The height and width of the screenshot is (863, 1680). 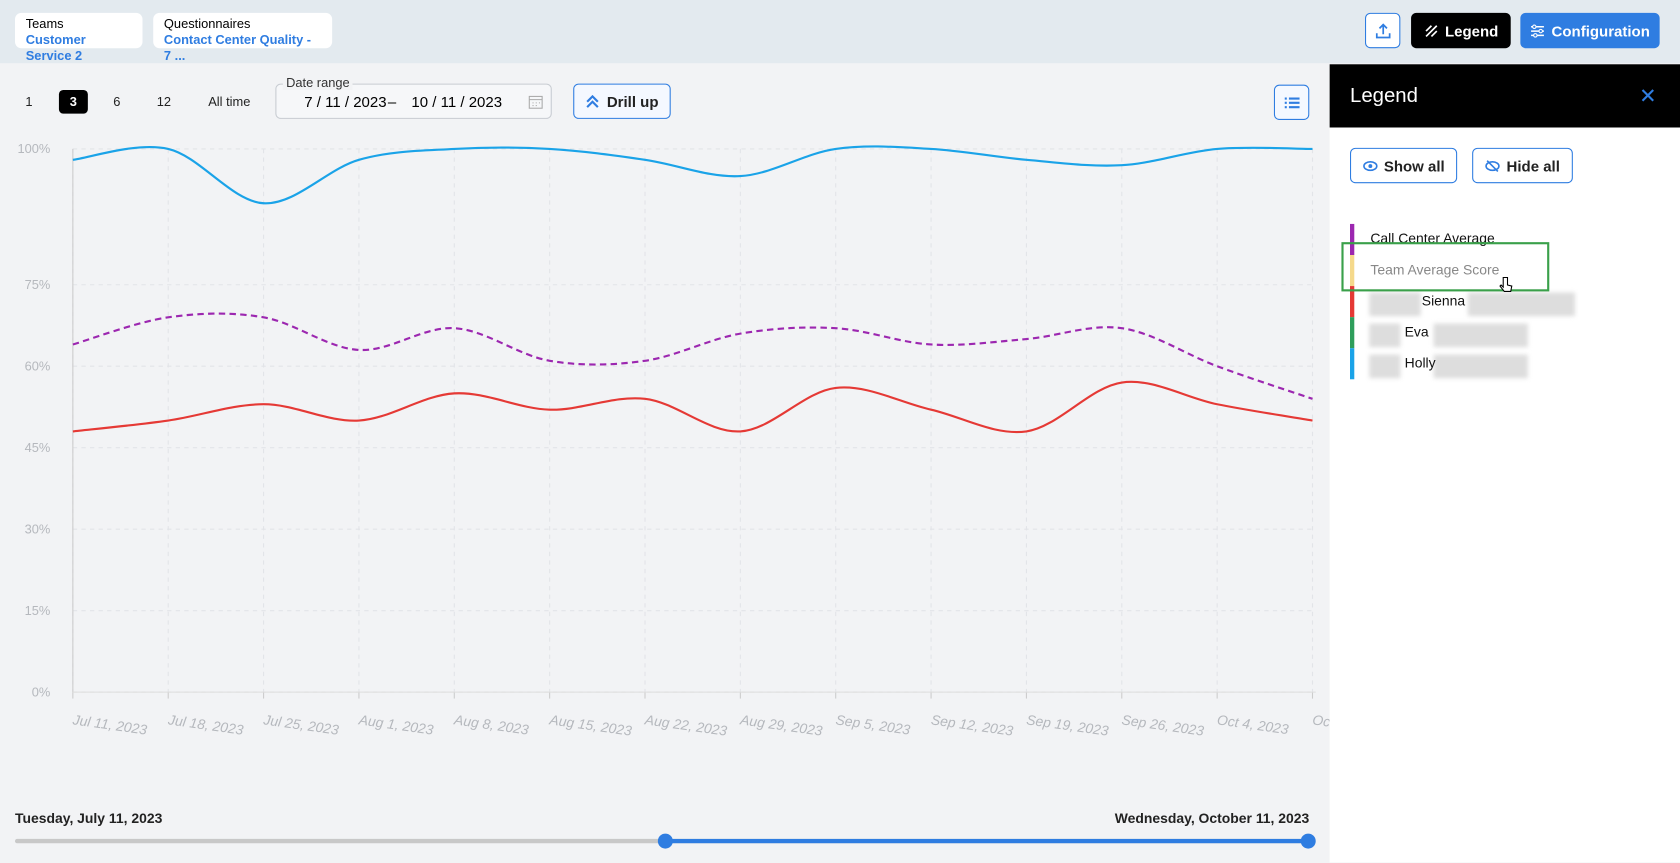 What do you see at coordinates (1443, 300) in the screenshot?
I see `legend-entry: Sienna` at bounding box center [1443, 300].